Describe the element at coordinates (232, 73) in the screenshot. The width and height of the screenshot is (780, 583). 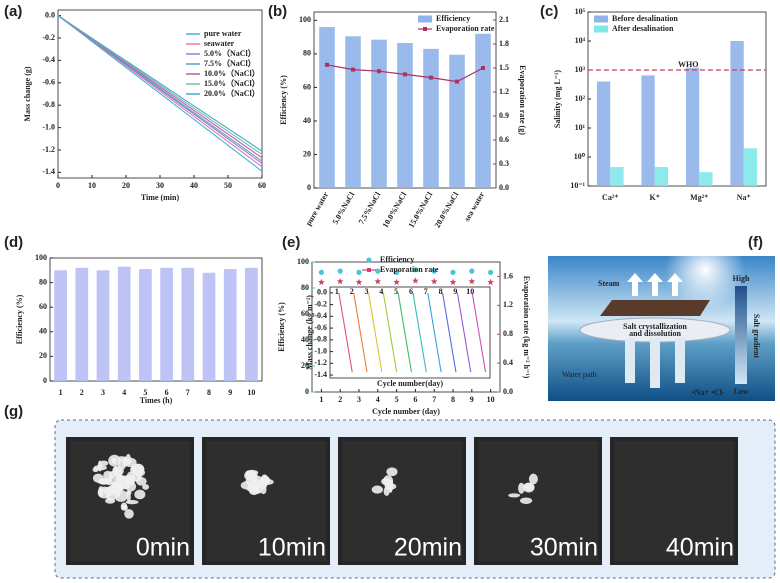
I see `legend-label: 10.0%（NaCl）` at that location.